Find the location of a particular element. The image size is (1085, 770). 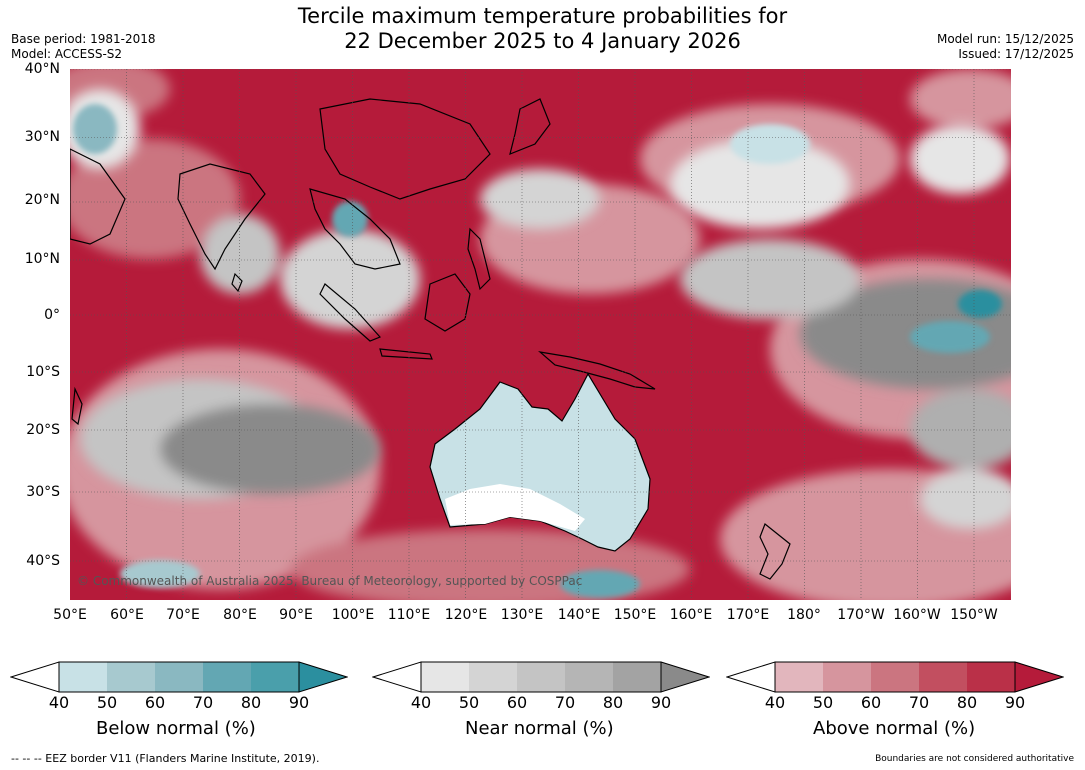

lon-label: 130°E is located at coordinates (522, 615).